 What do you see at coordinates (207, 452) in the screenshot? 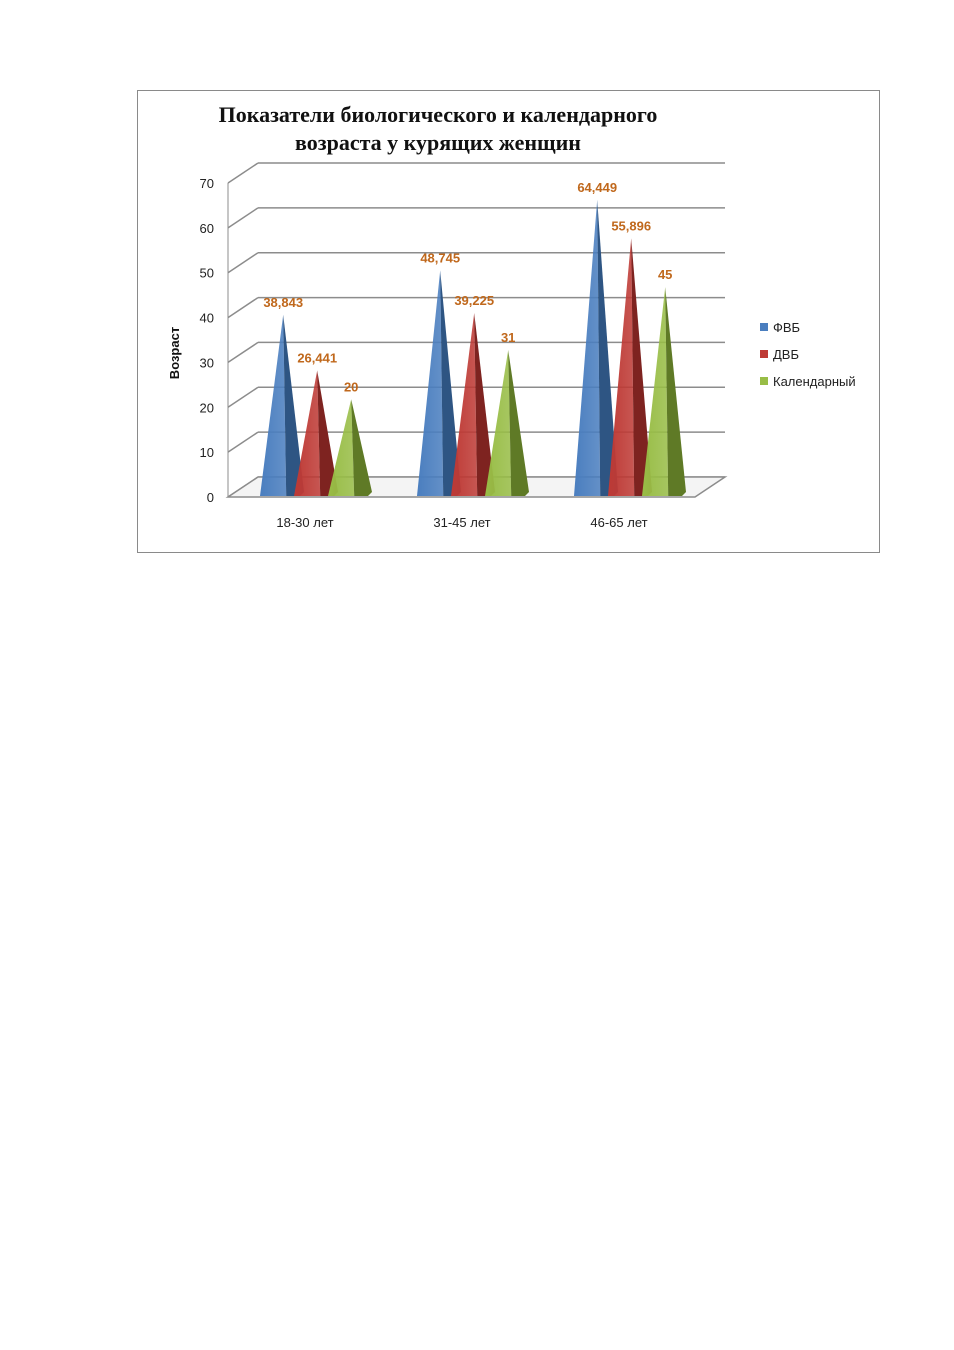
I see `y-tick-label: 10` at bounding box center [207, 452].